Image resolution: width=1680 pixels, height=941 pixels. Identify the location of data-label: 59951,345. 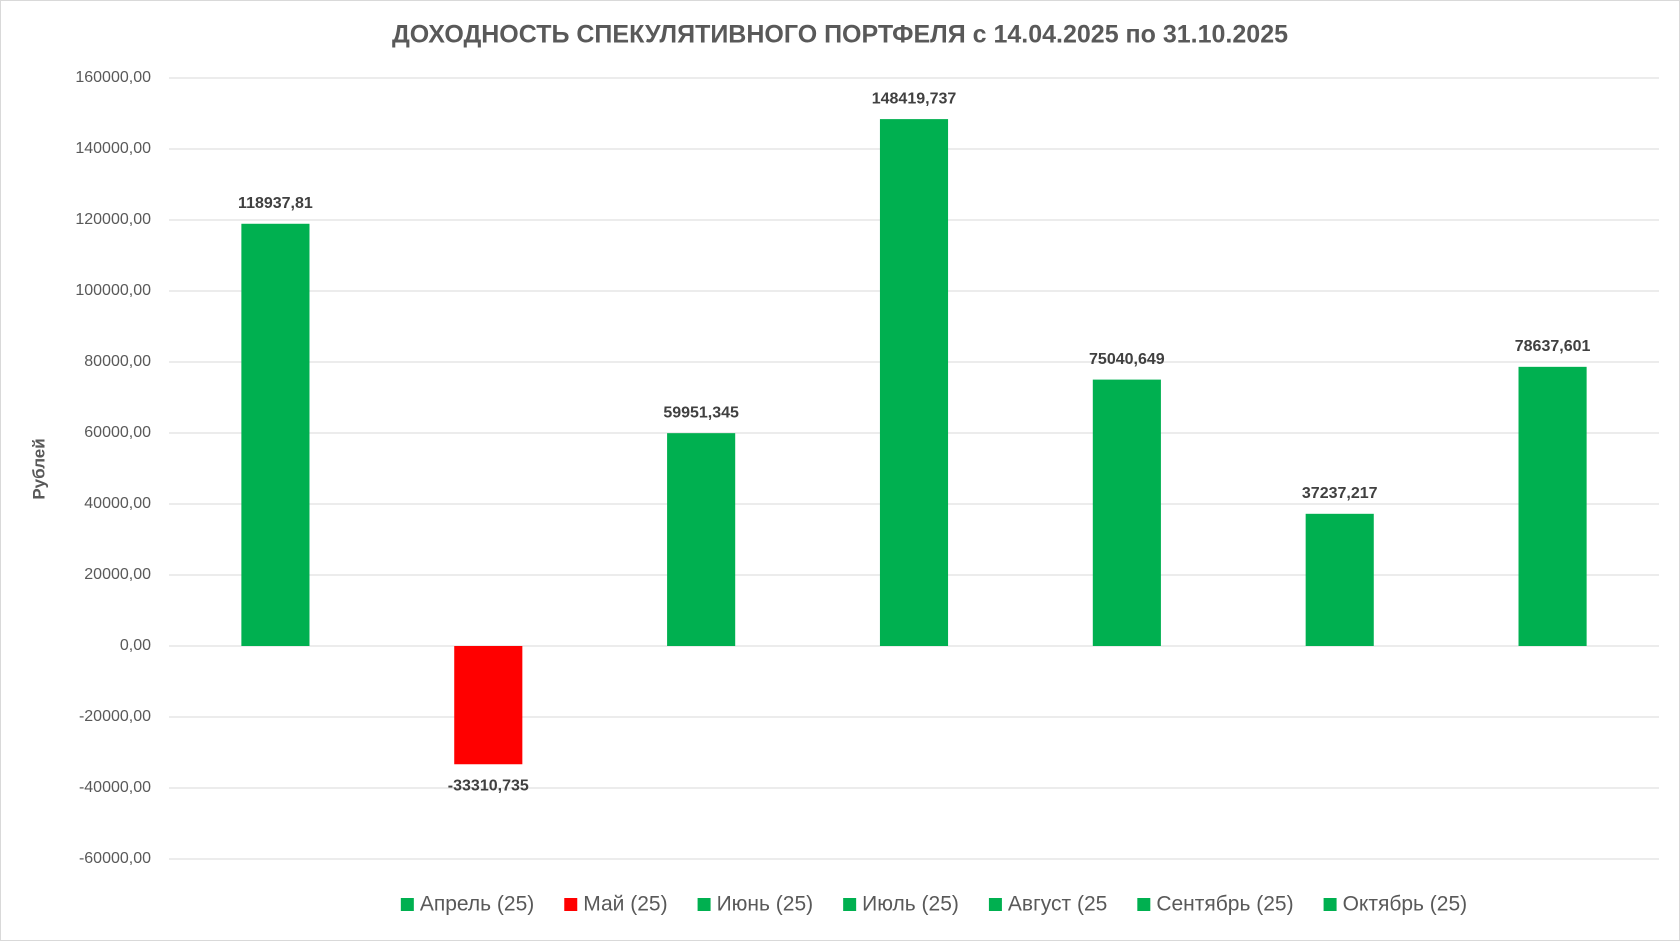
(701, 412).